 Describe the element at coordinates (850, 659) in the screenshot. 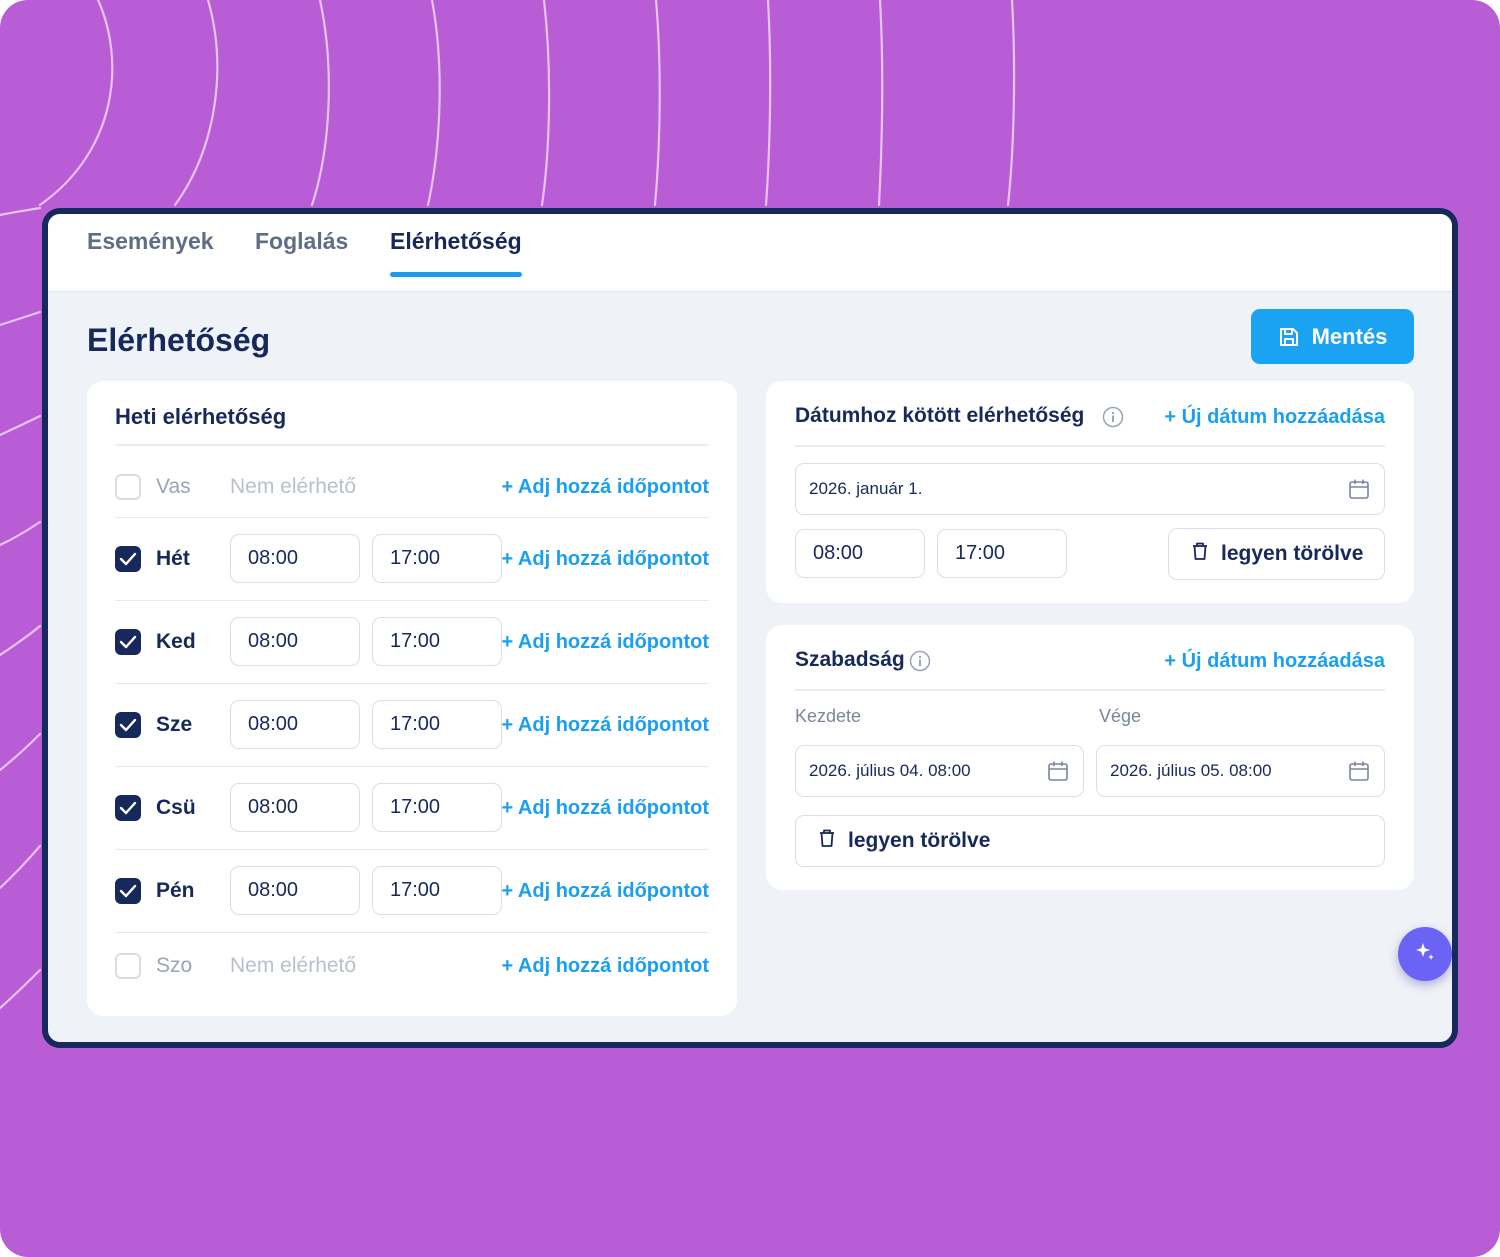

I see `vacation-card-title: Szabadság` at that location.